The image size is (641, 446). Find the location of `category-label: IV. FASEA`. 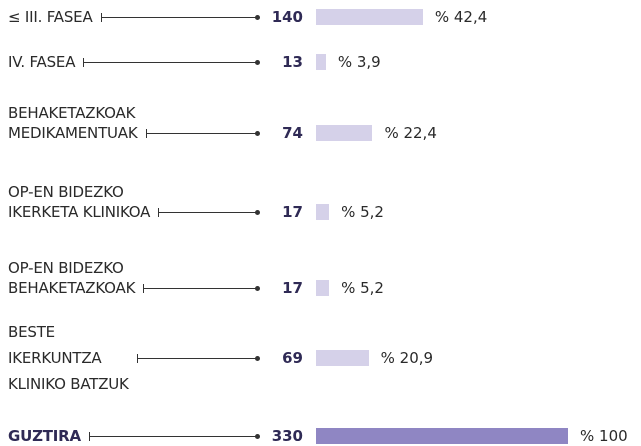

category-label: IV. FASEA is located at coordinates (42, 62).